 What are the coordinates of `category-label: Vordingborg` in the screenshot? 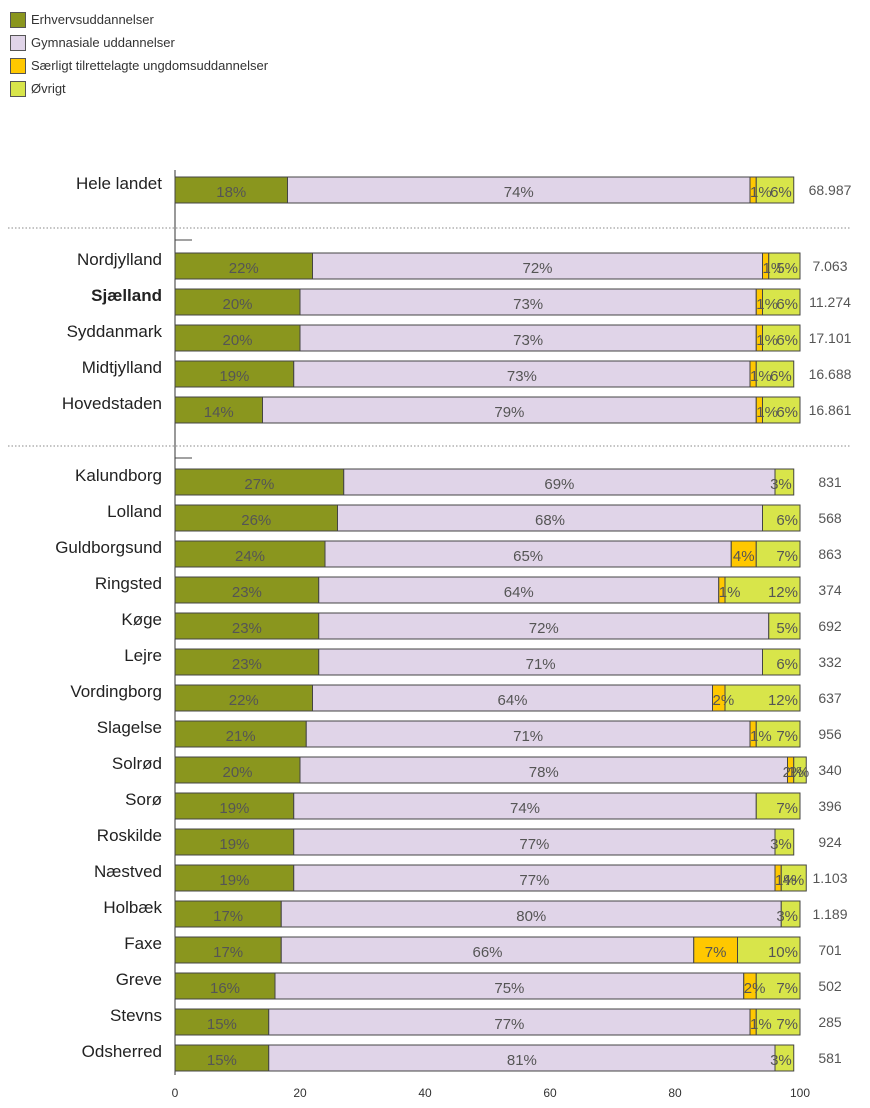 It's located at (116, 691).